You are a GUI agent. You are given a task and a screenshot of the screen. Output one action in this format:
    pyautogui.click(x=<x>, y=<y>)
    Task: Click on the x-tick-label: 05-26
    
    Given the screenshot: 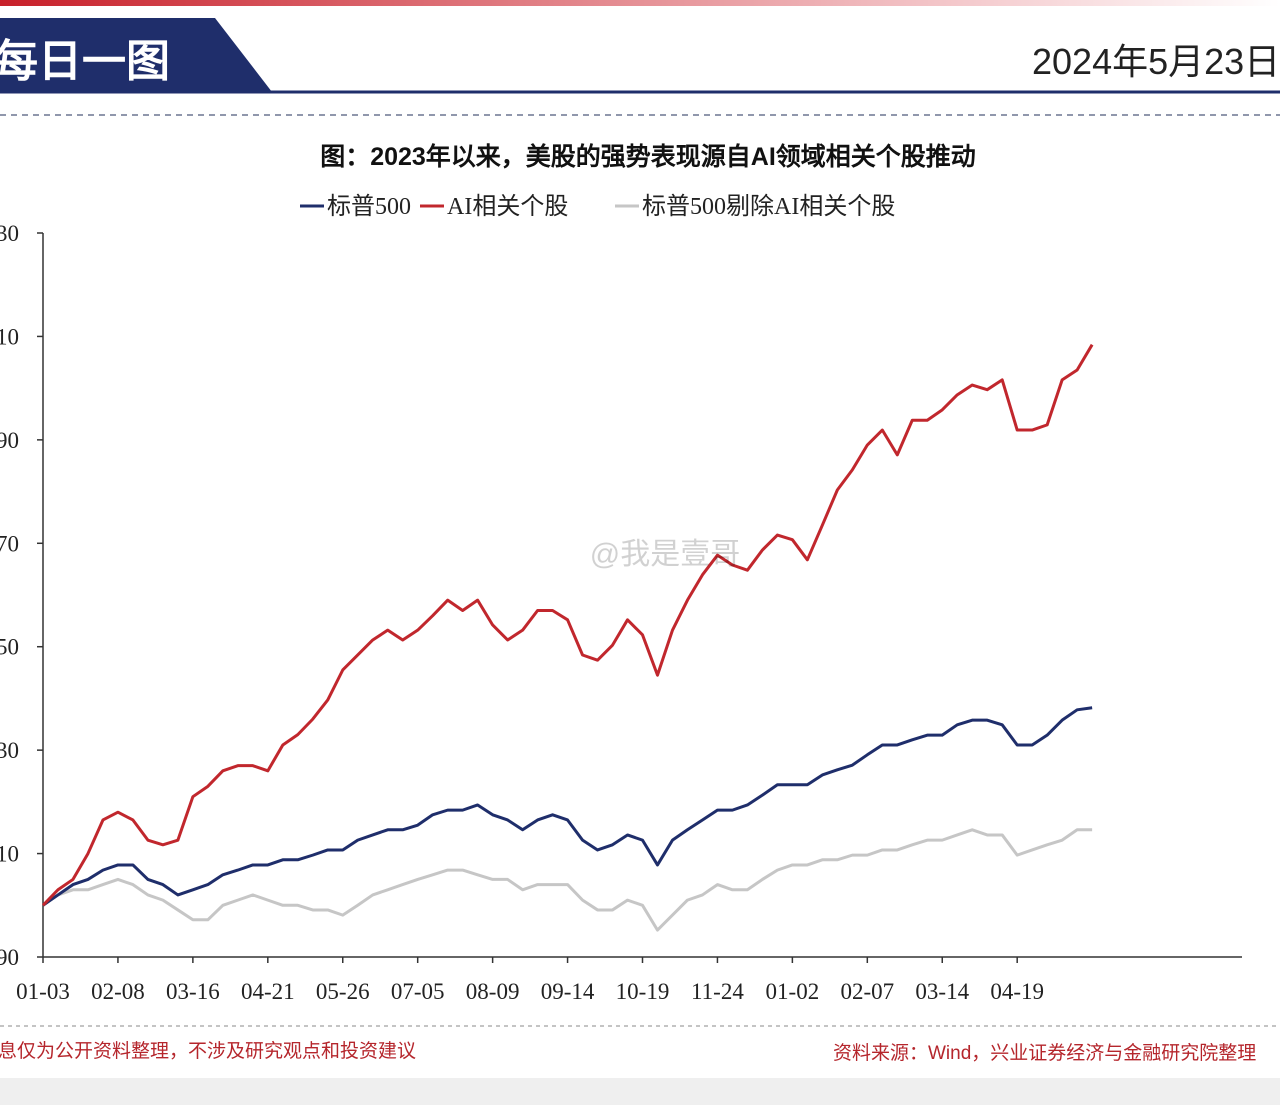 What is the action you would take?
    pyautogui.click(x=343, y=991)
    